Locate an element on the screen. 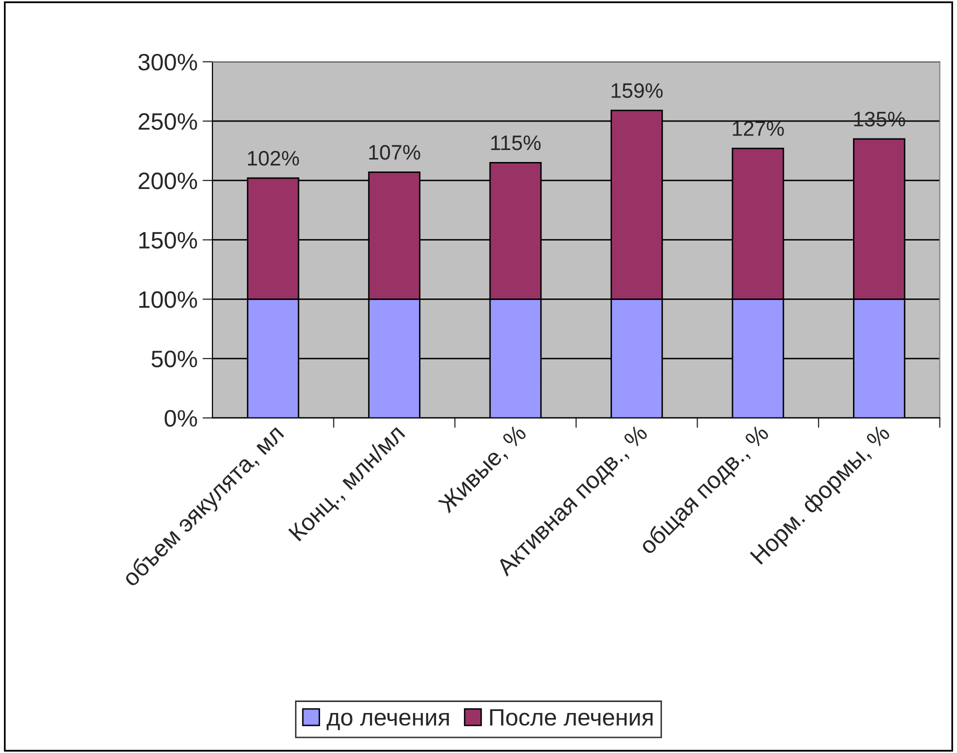 The width and height of the screenshot is (957, 753). data-label: 127% is located at coordinates (758, 128).